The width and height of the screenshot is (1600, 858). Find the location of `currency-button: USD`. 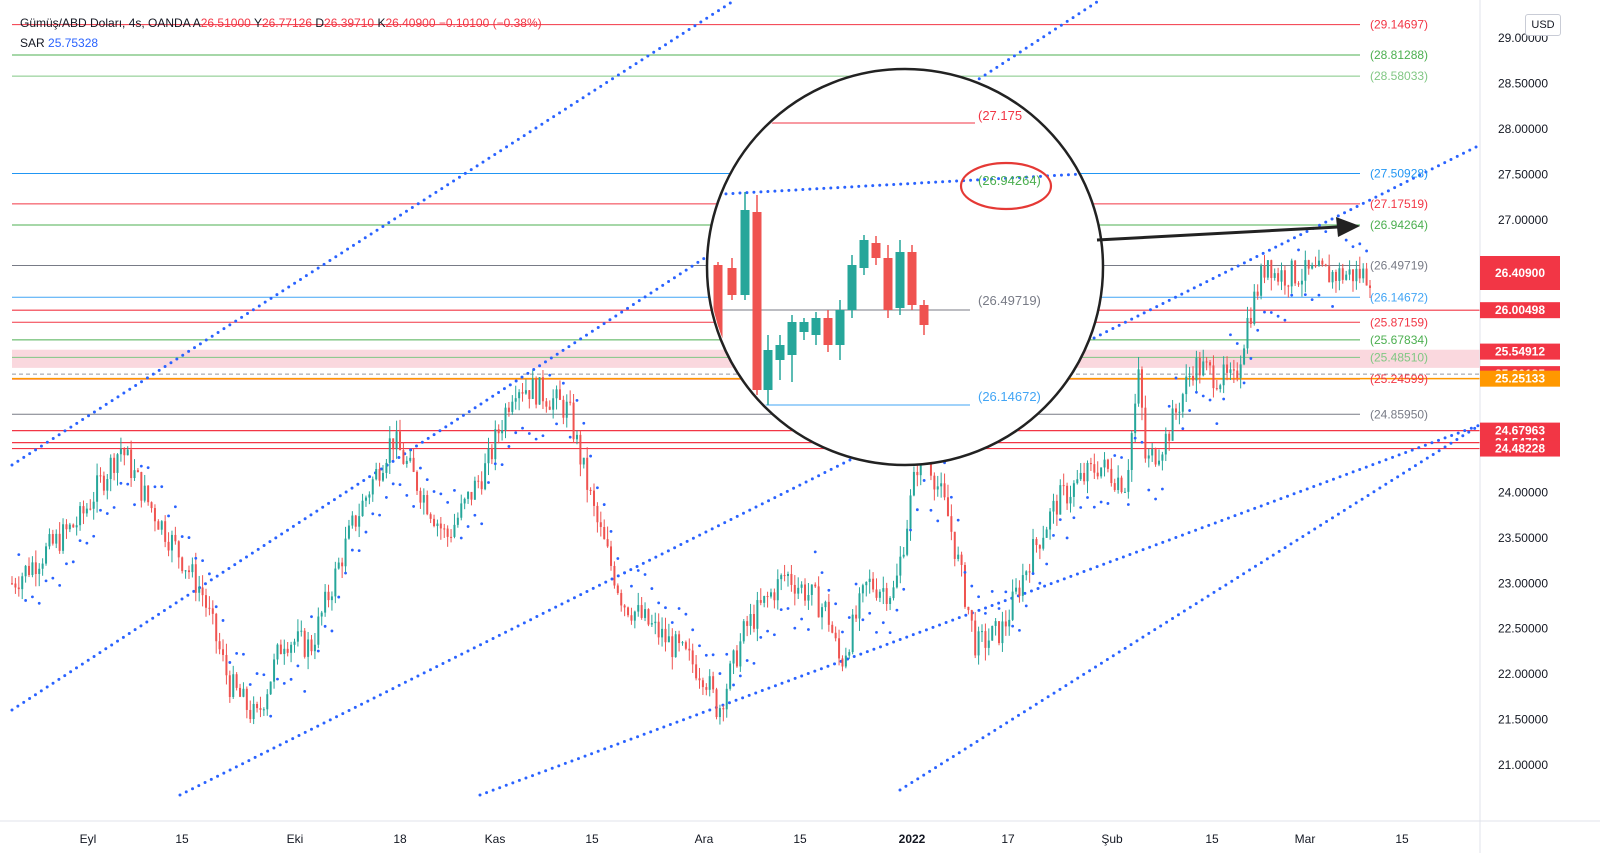

currency-button: USD is located at coordinates (1543, 25).